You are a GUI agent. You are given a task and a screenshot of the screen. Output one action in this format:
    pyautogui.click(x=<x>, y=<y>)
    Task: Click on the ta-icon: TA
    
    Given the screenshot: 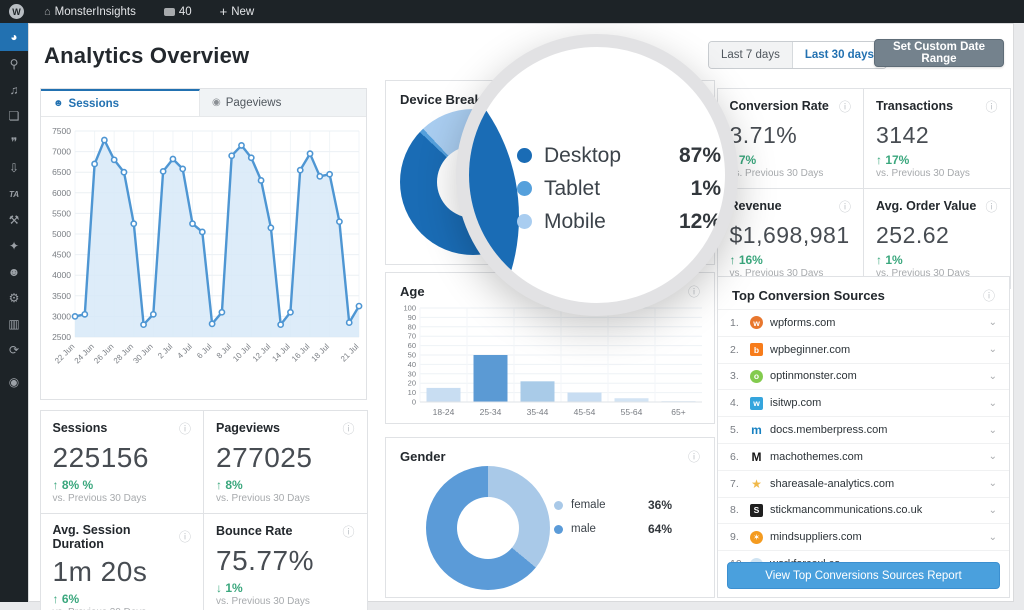 What is the action you would take?
    pyautogui.click(x=14, y=194)
    